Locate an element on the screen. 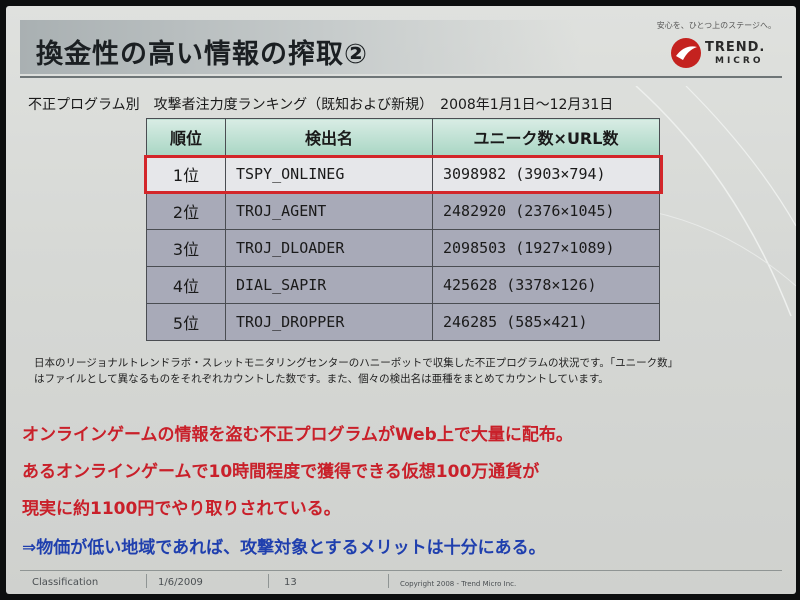 Image resolution: width=800 pixels, height=600 pixels. top-rank-highlight is located at coordinates (403, 174).